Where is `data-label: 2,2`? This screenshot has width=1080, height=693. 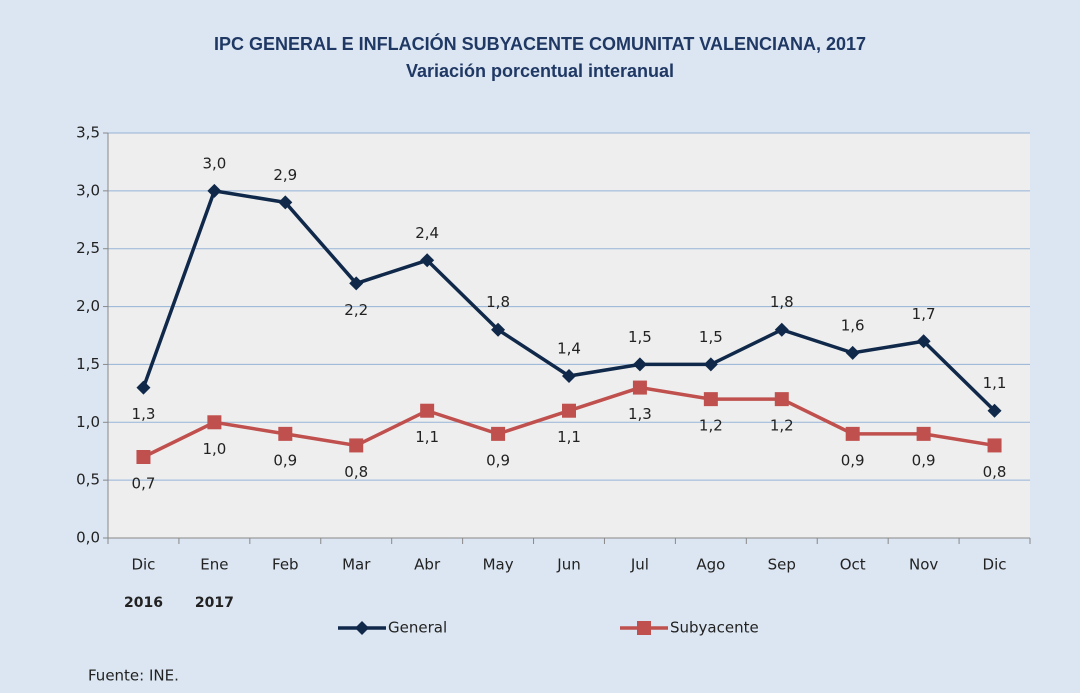 data-label: 2,2 is located at coordinates (356, 310).